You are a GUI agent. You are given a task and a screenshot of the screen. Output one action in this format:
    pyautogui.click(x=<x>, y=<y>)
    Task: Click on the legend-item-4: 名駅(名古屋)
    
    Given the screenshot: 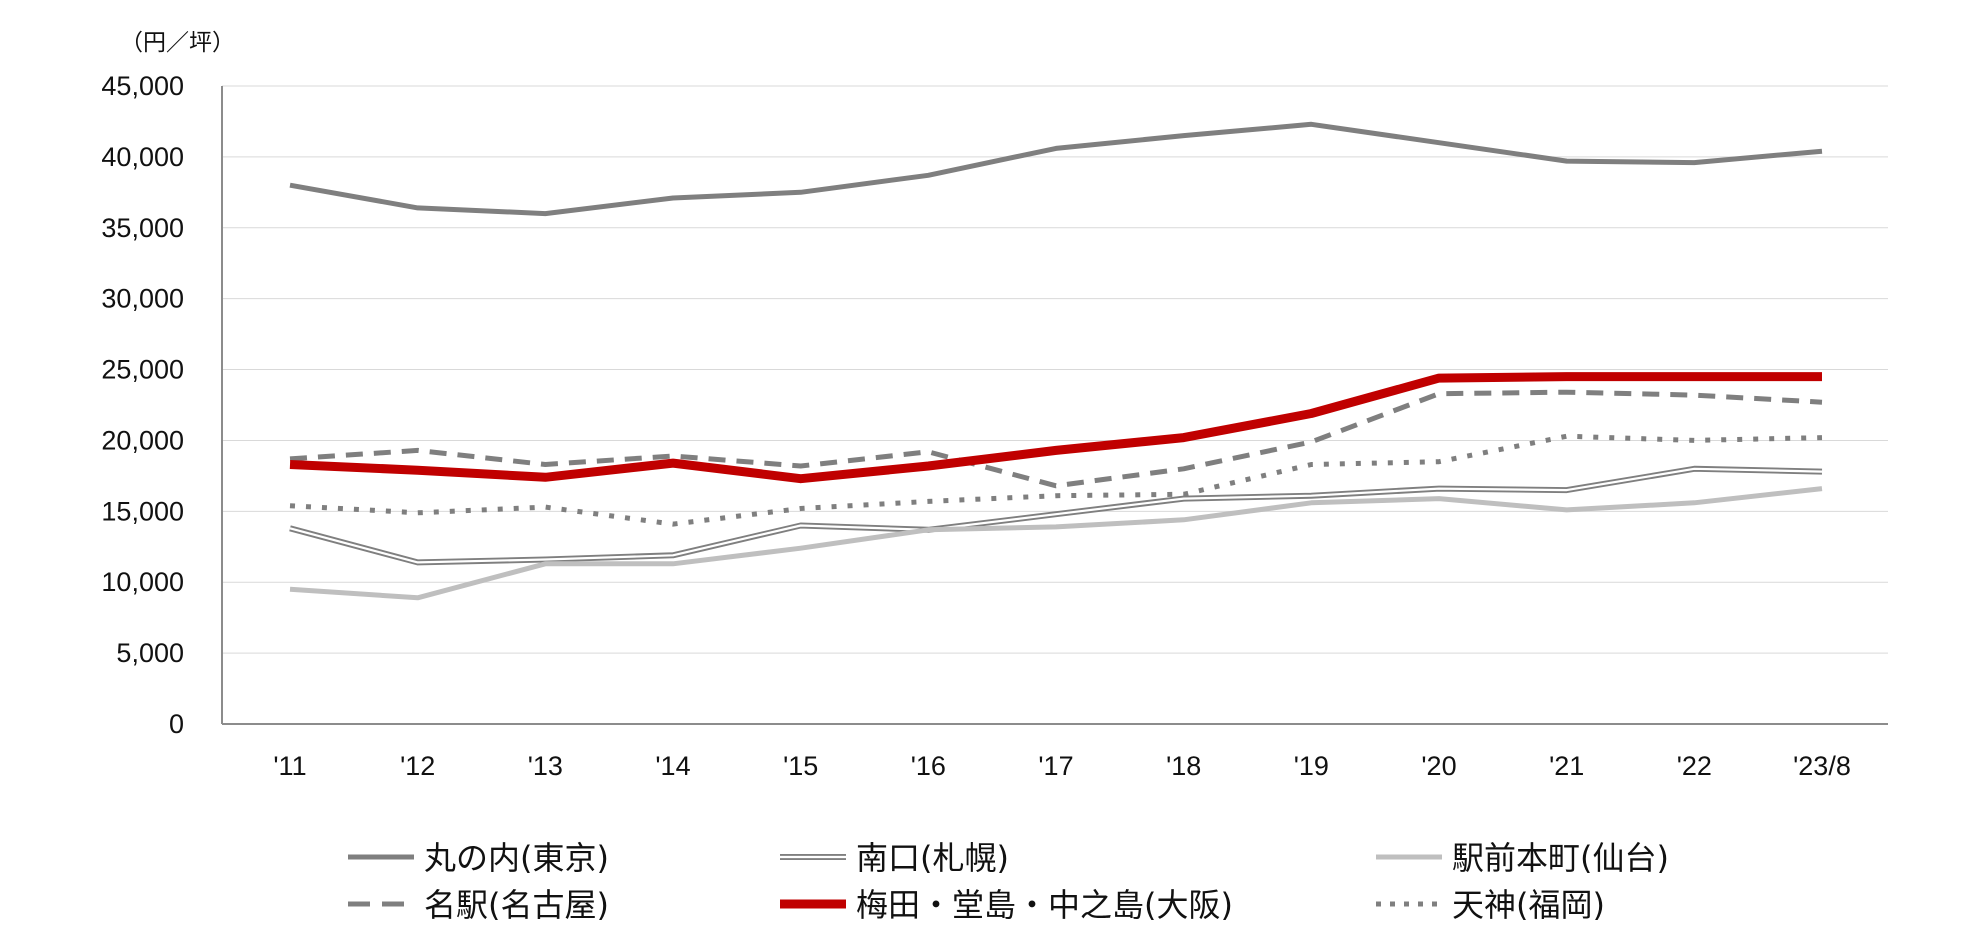 What is the action you would take?
    pyautogui.click(x=478, y=905)
    